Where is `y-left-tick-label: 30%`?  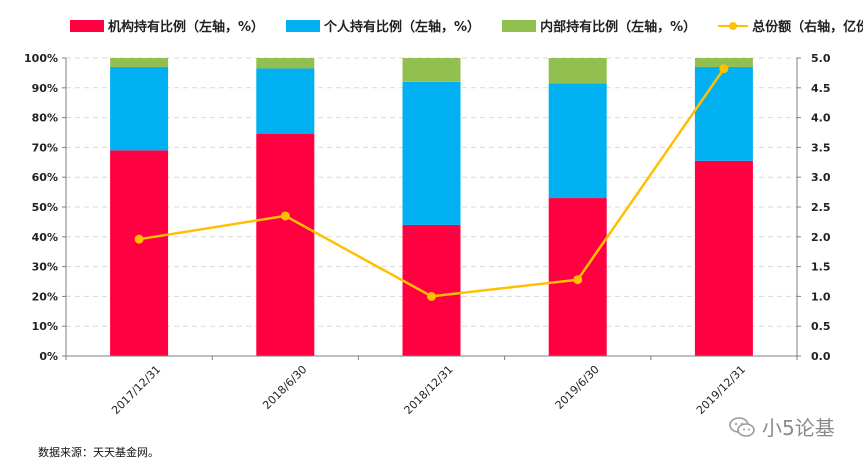 y-left-tick-label: 30% is located at coordinates (45, 267).